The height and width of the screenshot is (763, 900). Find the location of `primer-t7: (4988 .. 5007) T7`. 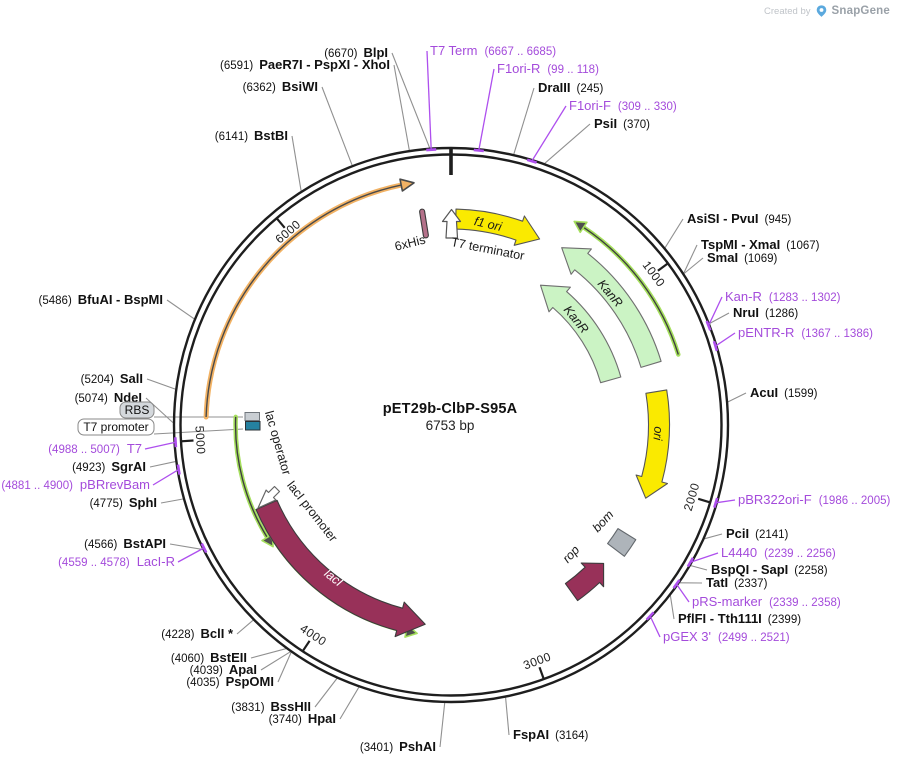

primer-t7: (4988 .. 5007) T7 is located at coordinates (113, 446).